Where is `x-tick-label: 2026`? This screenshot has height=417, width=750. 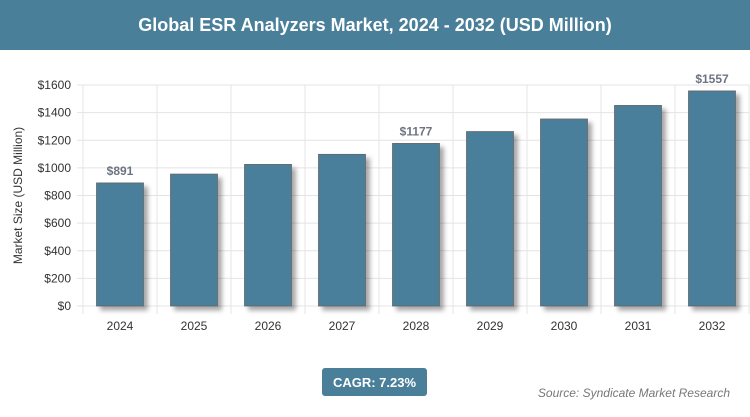 x-tick-label: 2026 is located at coordinates (268, 326).